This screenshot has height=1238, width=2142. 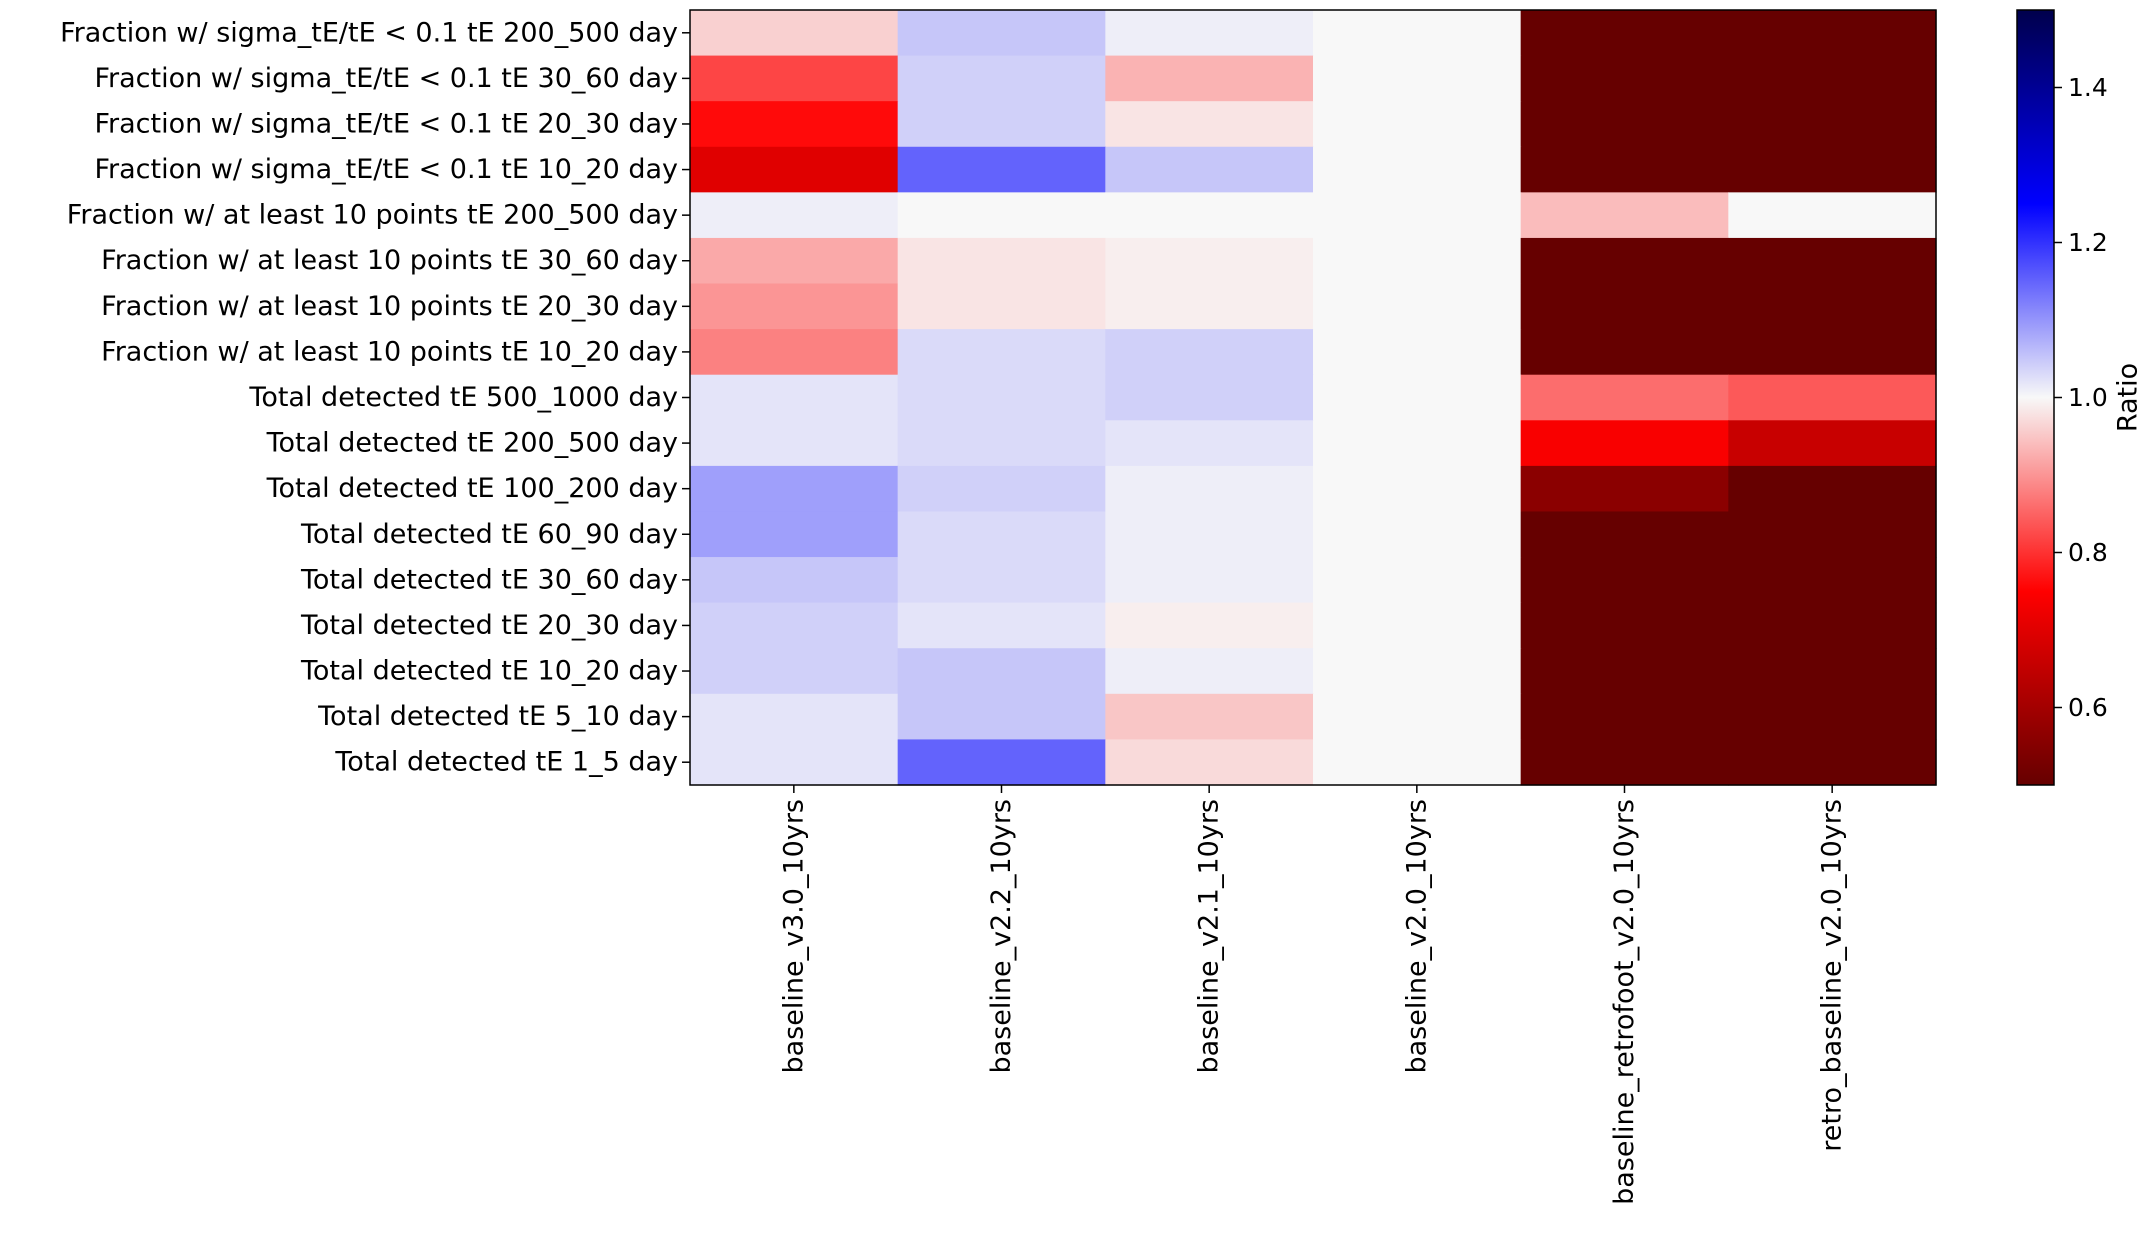 What do you see at coordinates (472, 488) in the screenshot?
I see `y-tick-label: Total detected tE 100_200 day` at bounding box center [472, 488].